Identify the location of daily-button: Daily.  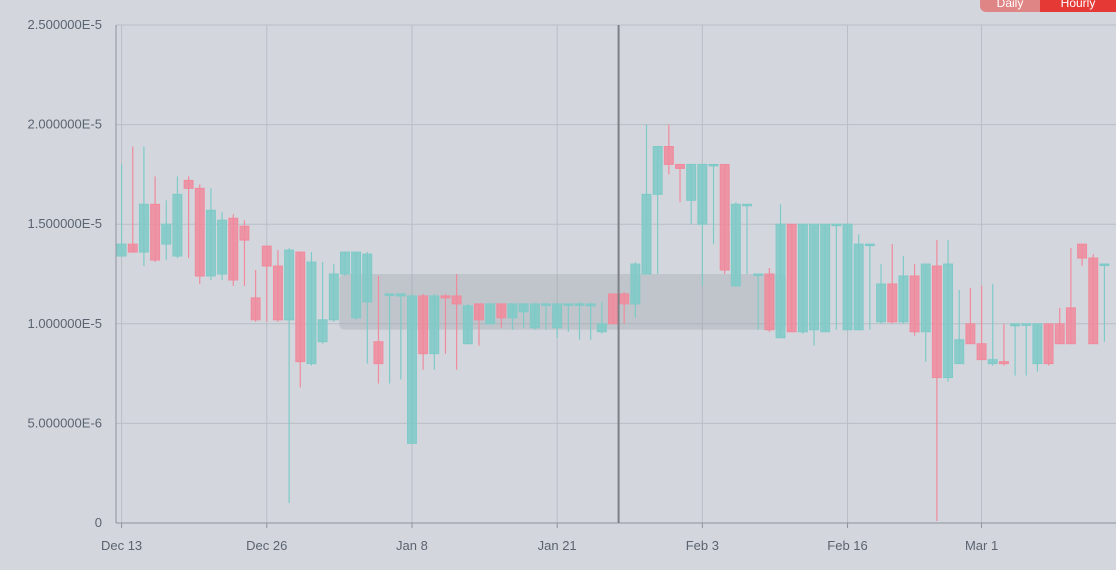
(1010, 6).